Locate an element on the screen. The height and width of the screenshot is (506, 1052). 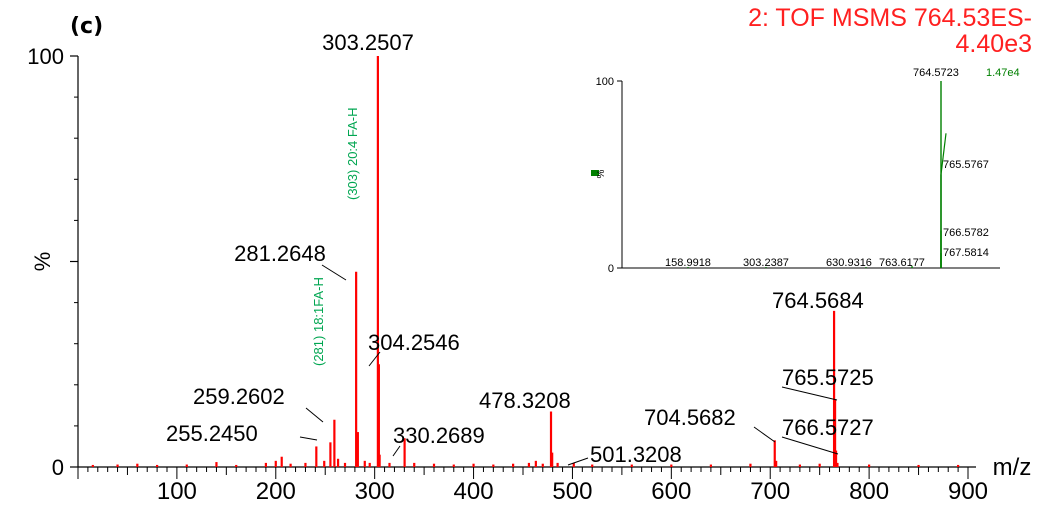
inset-peak-label: 764.5723 is located at coordinates (936, 73).